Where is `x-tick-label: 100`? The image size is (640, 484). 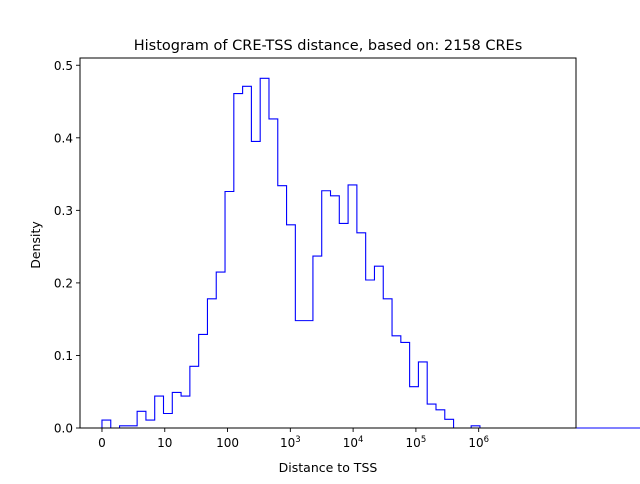 x-tick-label: 100 is located at coordinates (227, 443).